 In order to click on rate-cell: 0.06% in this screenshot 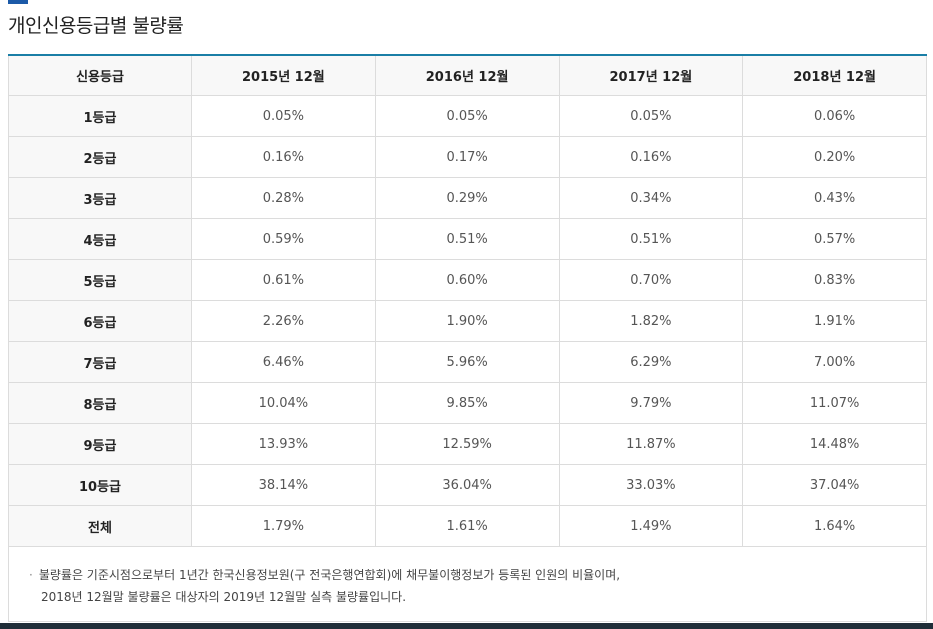, I will do `click(834, 116)`.